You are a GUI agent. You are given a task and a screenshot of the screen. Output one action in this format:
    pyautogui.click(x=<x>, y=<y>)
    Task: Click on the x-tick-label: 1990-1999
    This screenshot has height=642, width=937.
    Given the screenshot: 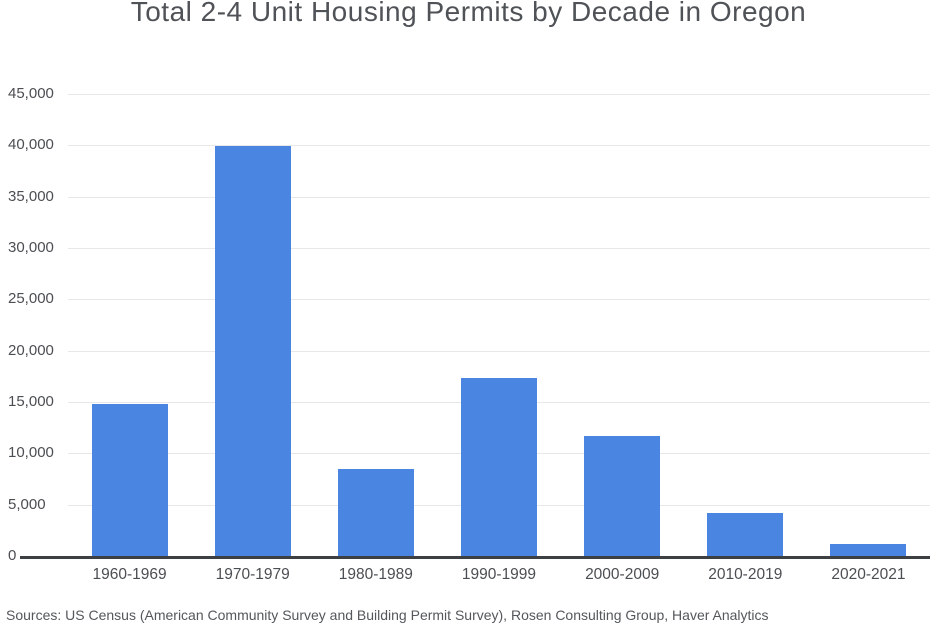 What is the action you would take?
    pyautogui.click(x=499, y=574)
    